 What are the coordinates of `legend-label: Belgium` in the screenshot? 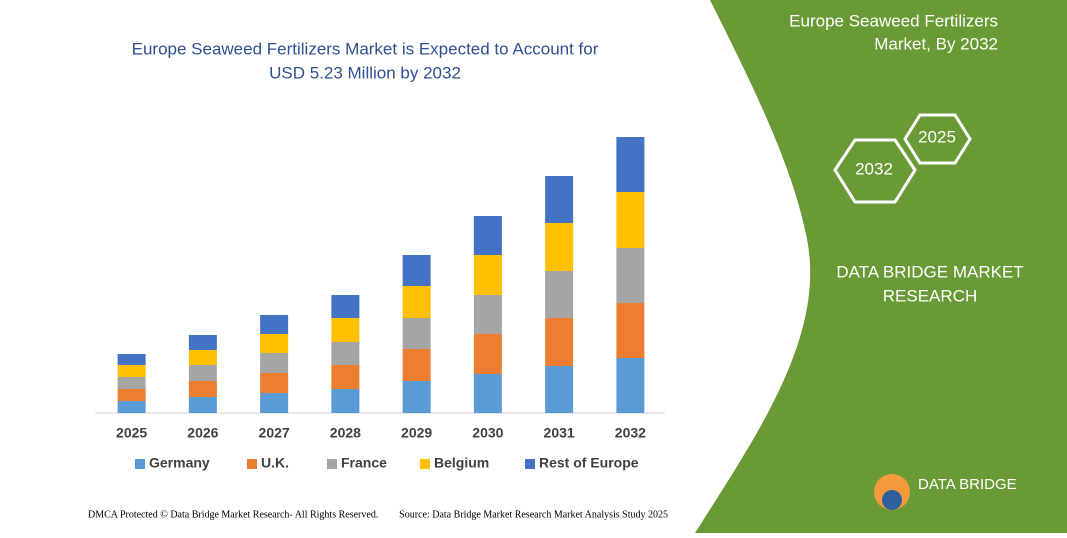 It's located at (461, 463).